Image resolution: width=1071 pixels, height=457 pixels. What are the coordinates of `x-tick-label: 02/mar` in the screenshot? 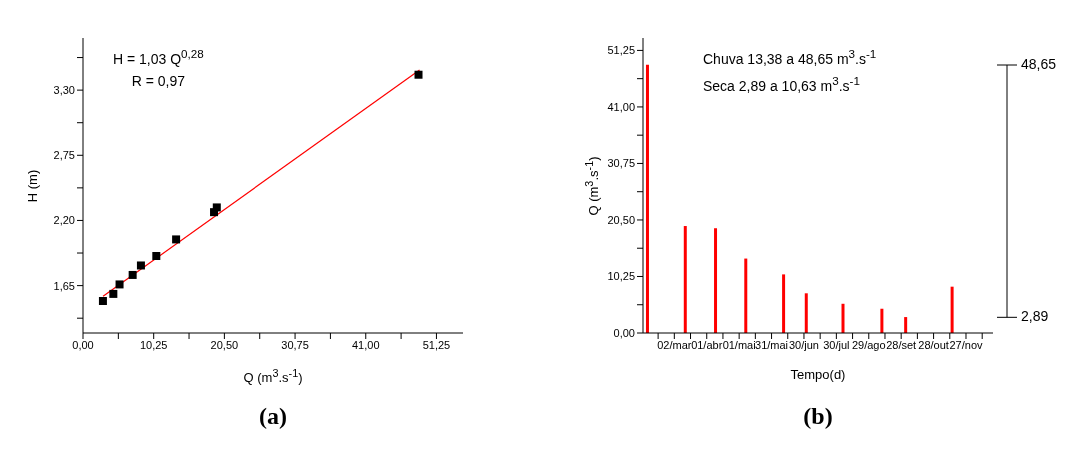 It's located at (674, 344).